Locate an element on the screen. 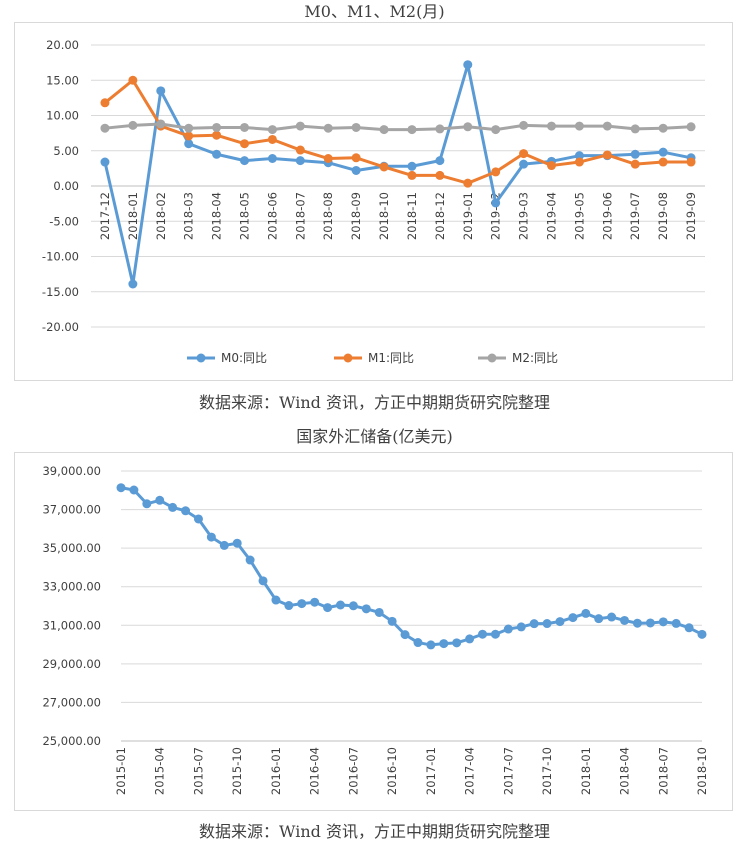  x-tick-label: 2018-09 is located at coordinates (356, 216).